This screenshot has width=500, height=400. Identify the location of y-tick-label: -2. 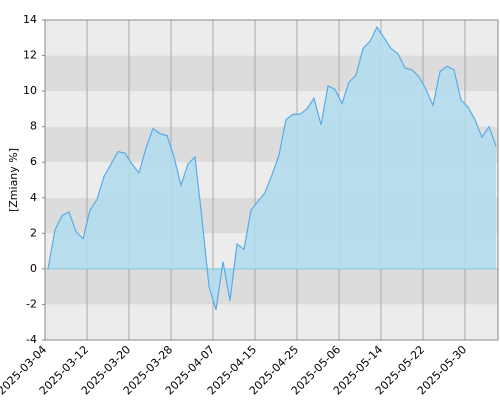
(31, 303).